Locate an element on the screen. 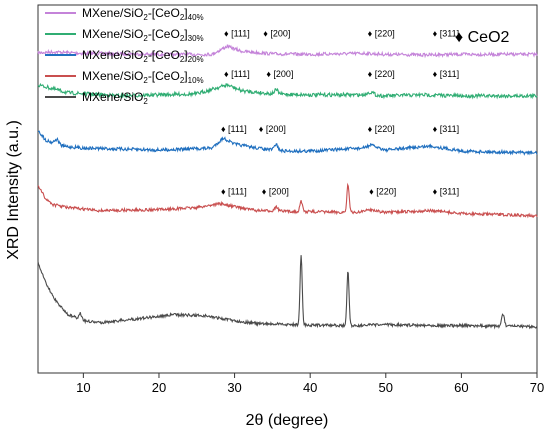 The height and width of the screenshot is (437, 550). x-tick-label: 70 is located at coordinates (537, 387).